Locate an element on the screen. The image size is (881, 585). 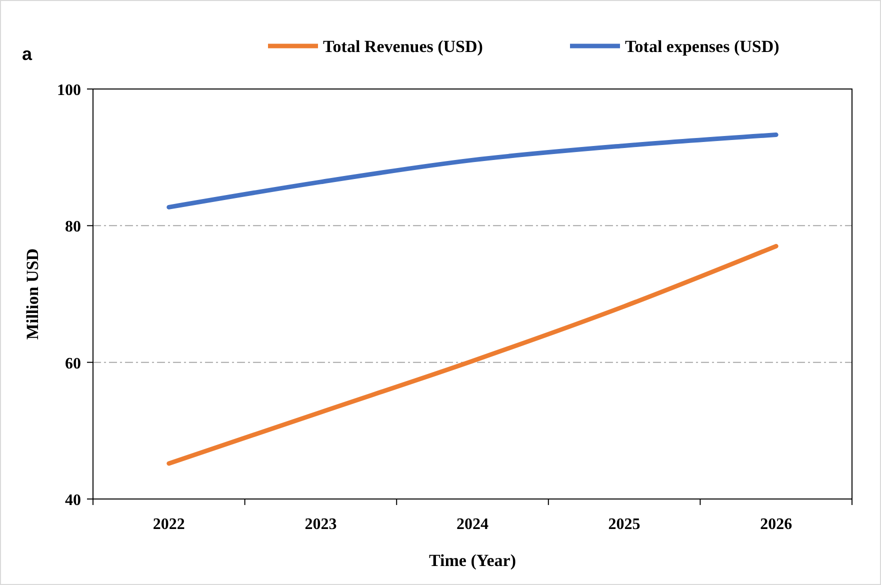
y-tick-label: 40 is located at coordinates (73, 500).